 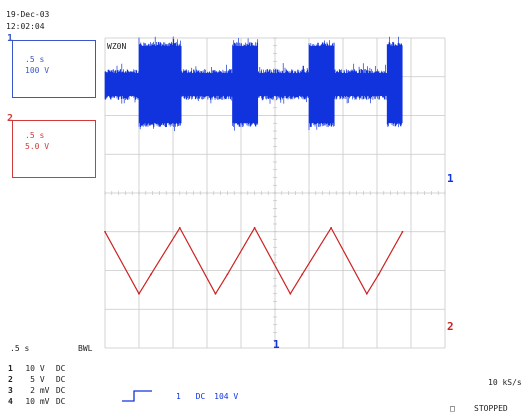 I want to click on trigger-edge-icon, so click(x=137, y=396).